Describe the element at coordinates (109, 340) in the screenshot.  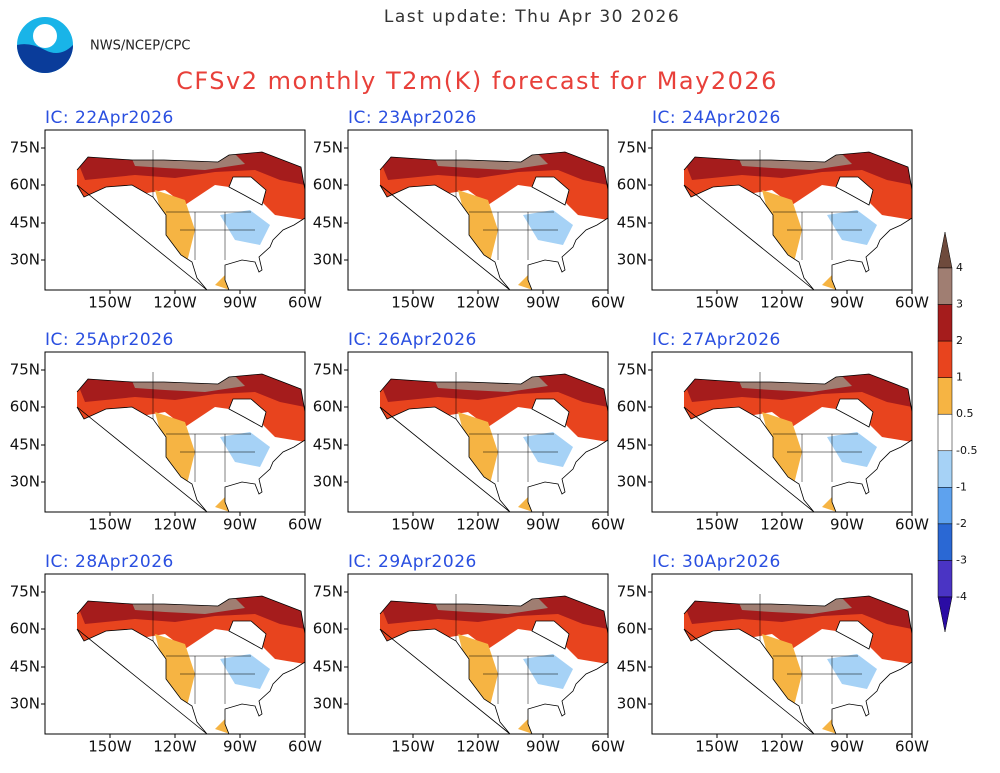
I see `panel-title: IC: 25Apr2026` at that location.